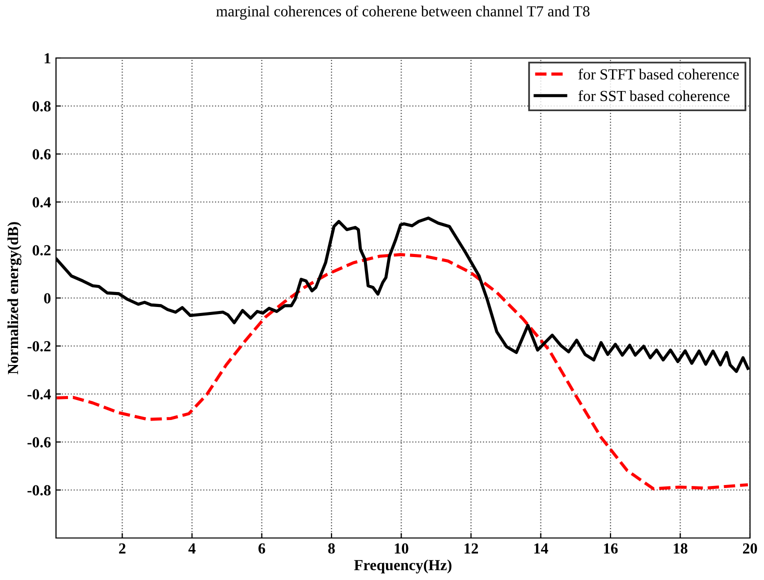  What do you see at coordinates (654, 96) in the screenshot?
I see `legend-label: for SST based coherence` at bounding box center [654, 96].